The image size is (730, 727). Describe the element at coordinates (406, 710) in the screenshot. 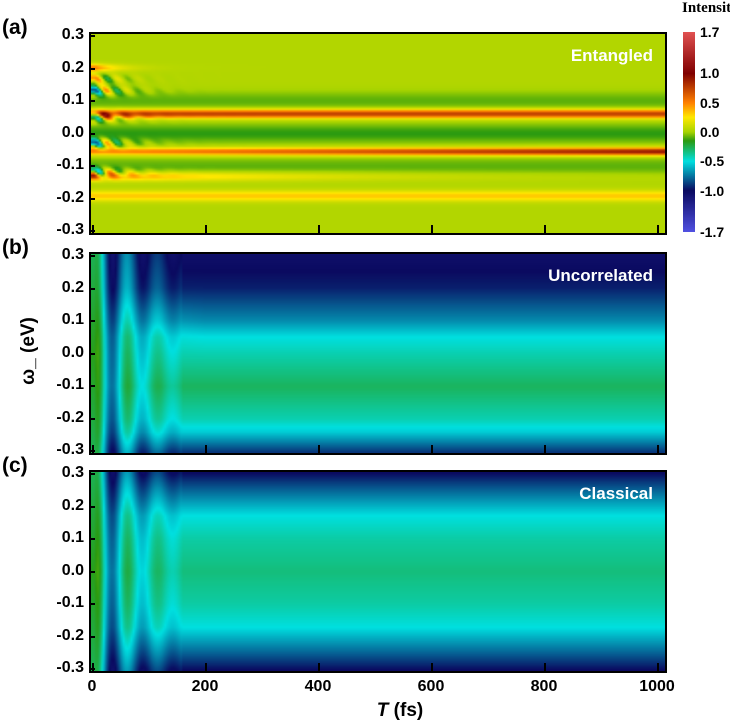

I see `x-axis-unit: (fs)` at that location.